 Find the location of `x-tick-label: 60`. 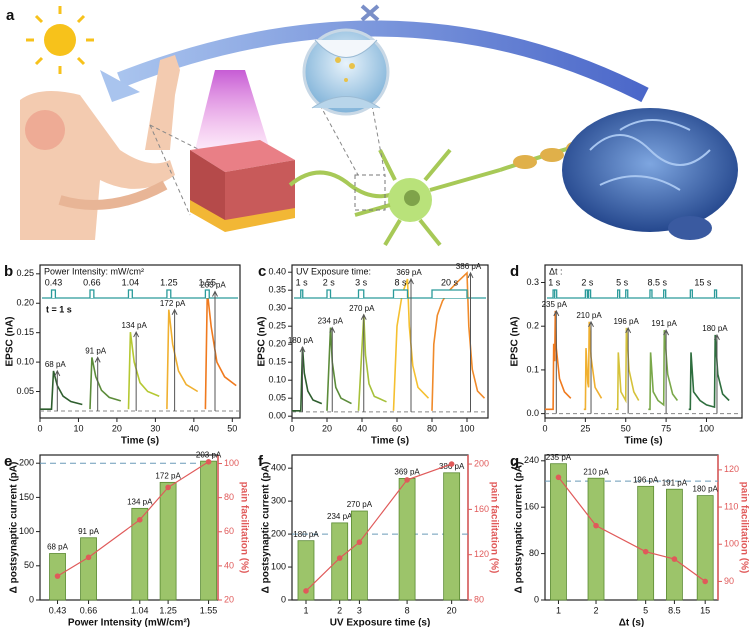

x-tick-label: 60 is located at coordinates (397, 428).